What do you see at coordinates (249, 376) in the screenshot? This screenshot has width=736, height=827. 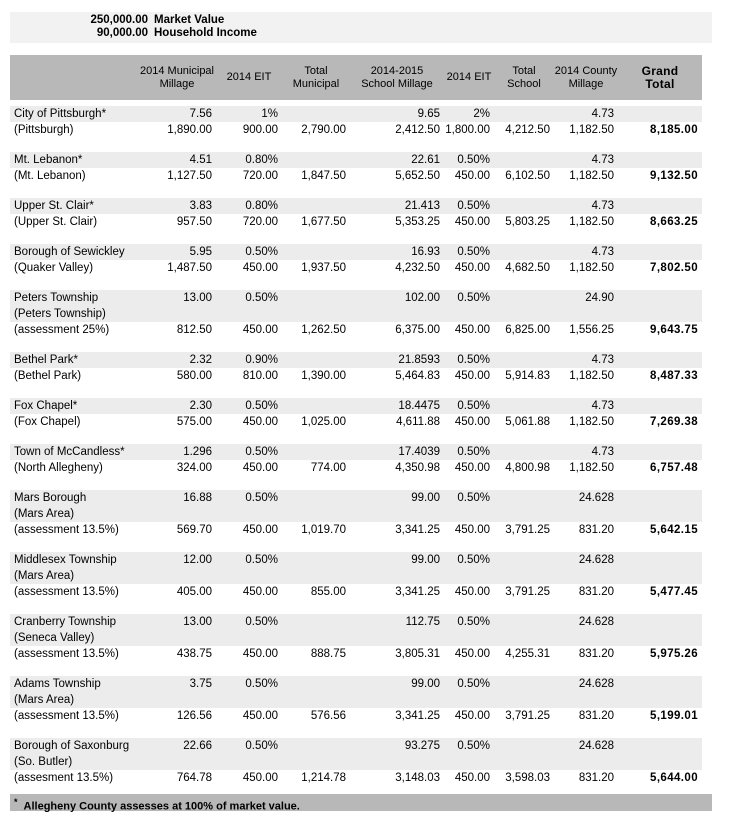 I see `value-cell: 810.00` at bounding box center [249, 376].